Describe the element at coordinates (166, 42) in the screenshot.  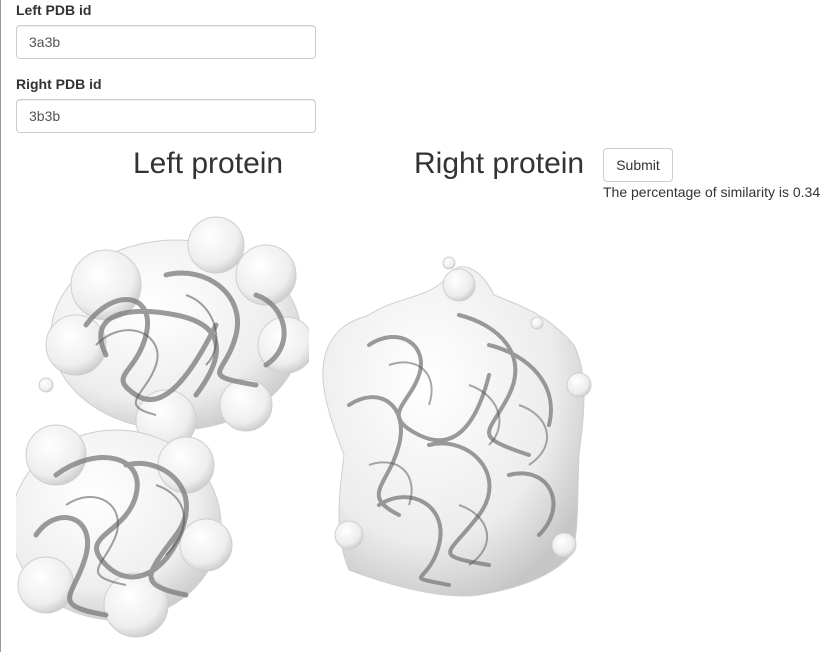
I see `left-pdb-input` at that location.